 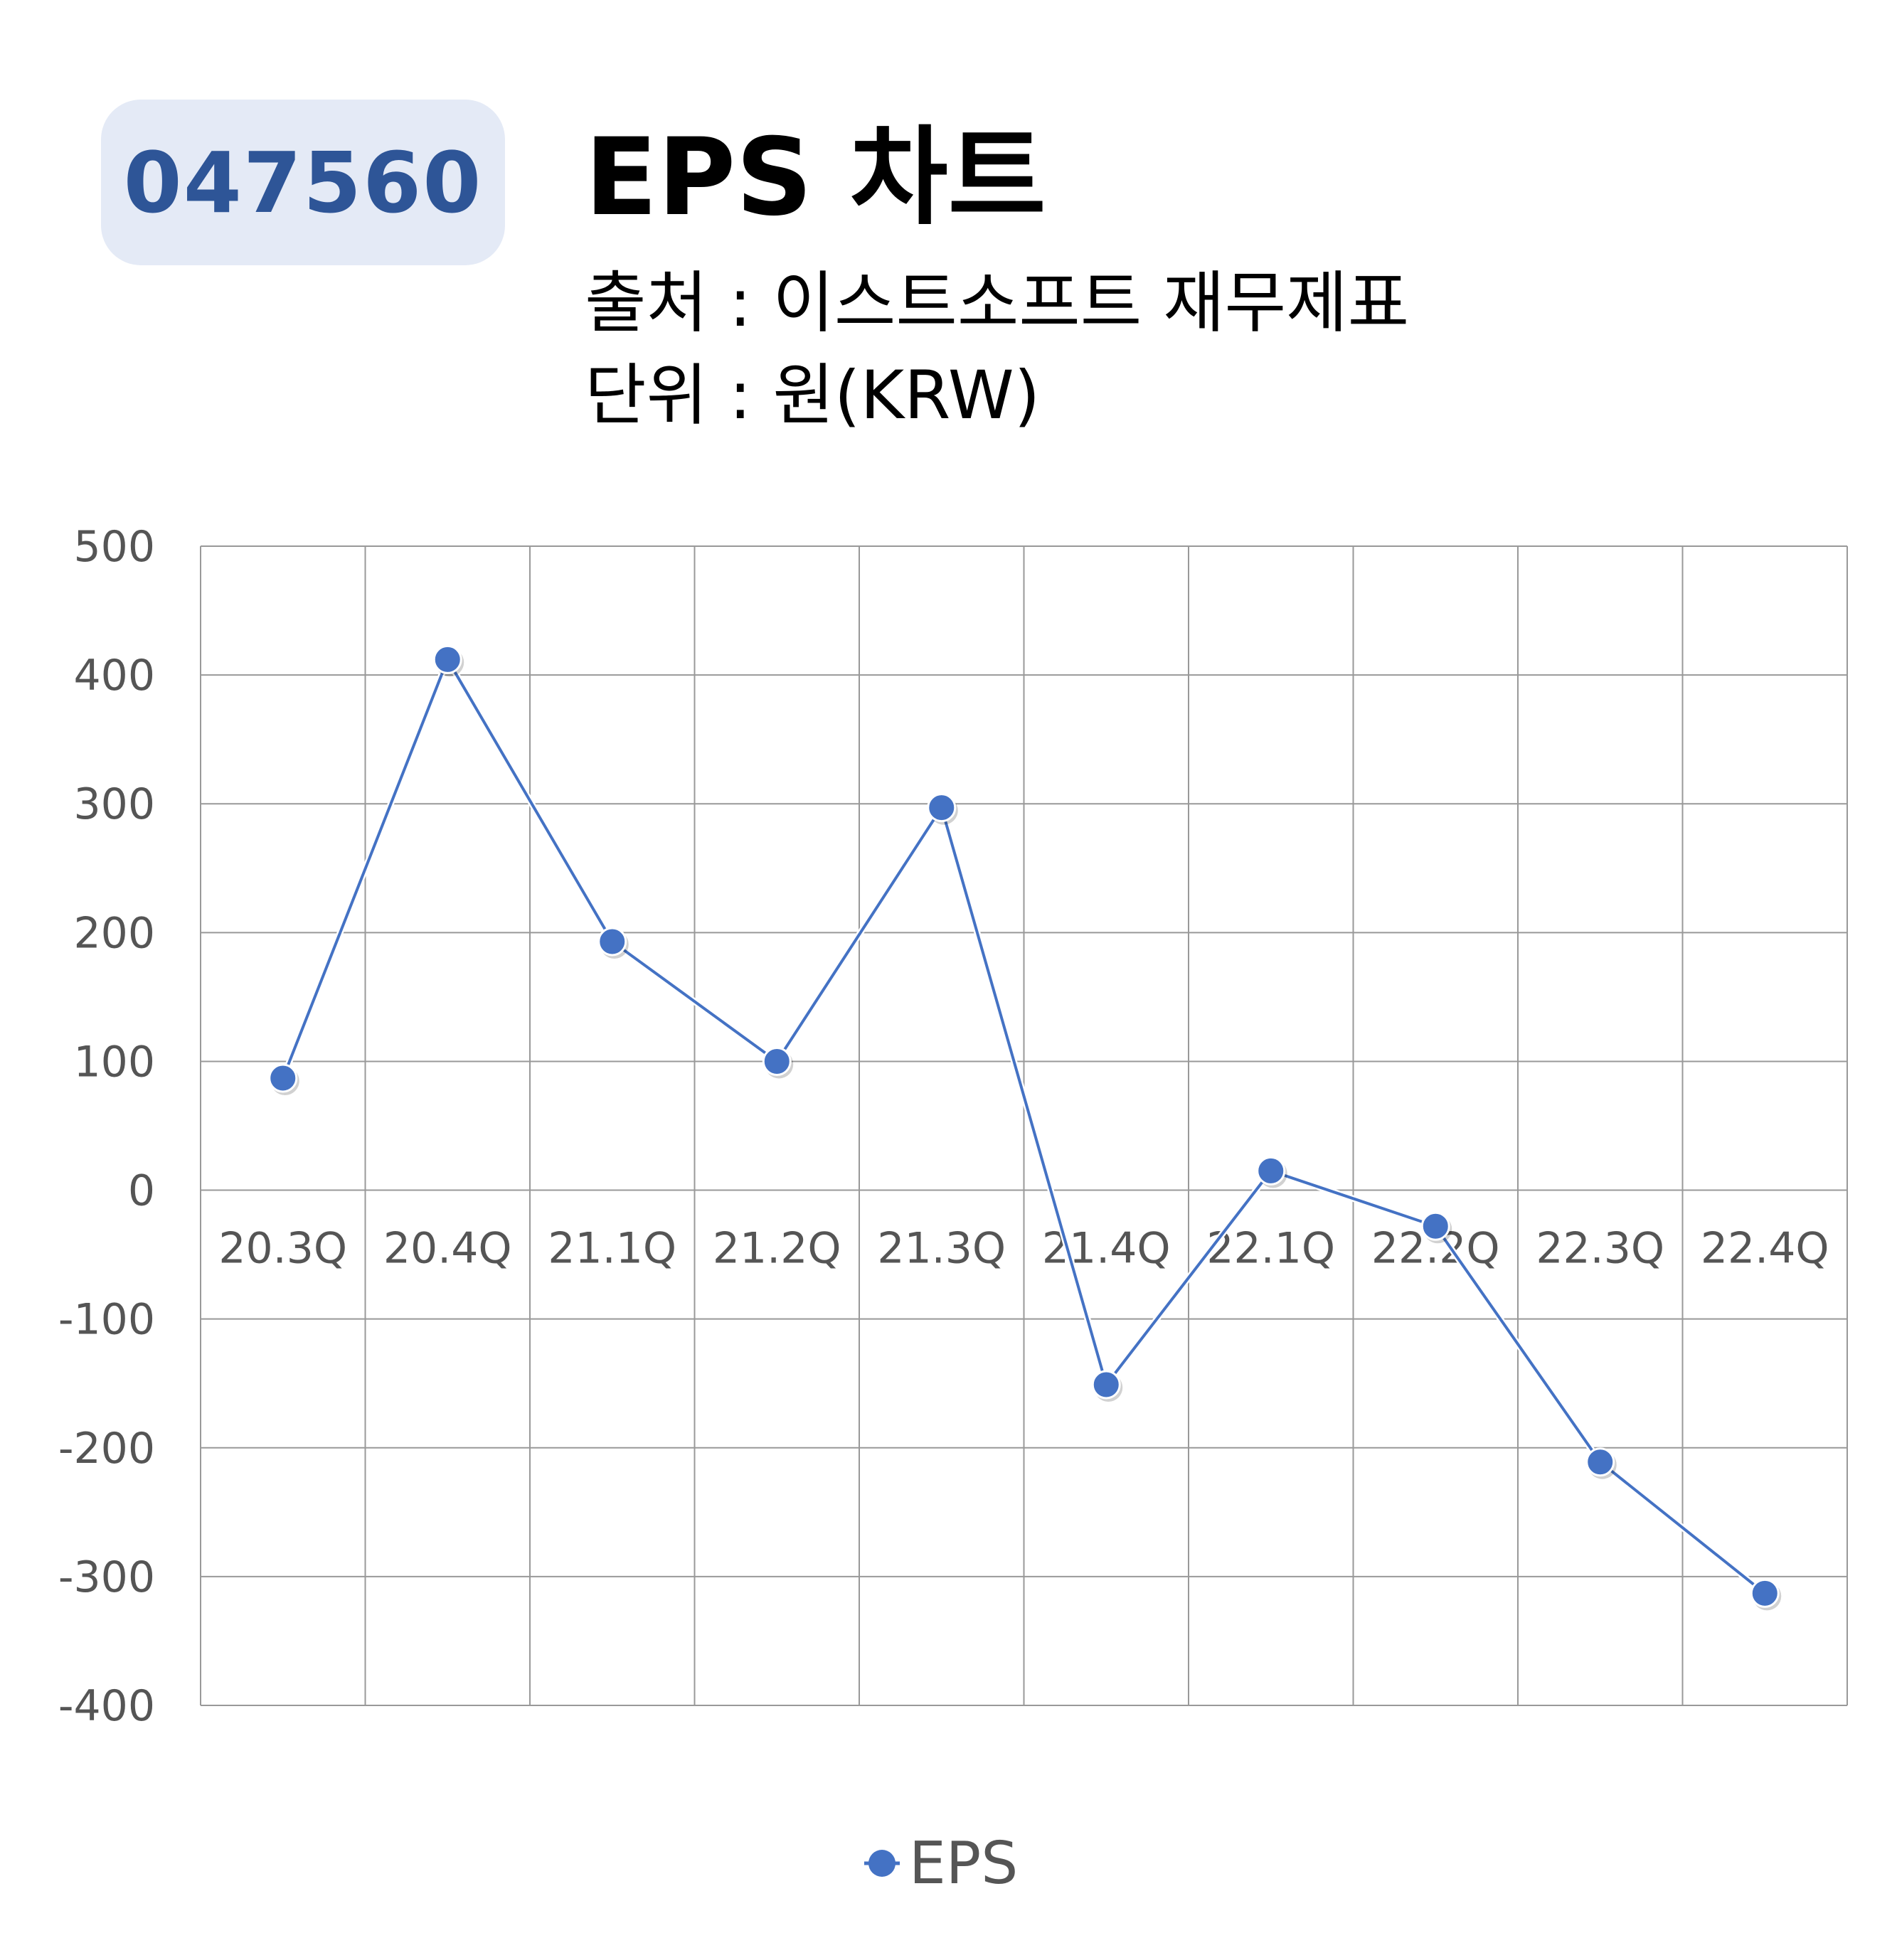 I want to click on y-tick-label: -400, so click(x=107, y=1706).